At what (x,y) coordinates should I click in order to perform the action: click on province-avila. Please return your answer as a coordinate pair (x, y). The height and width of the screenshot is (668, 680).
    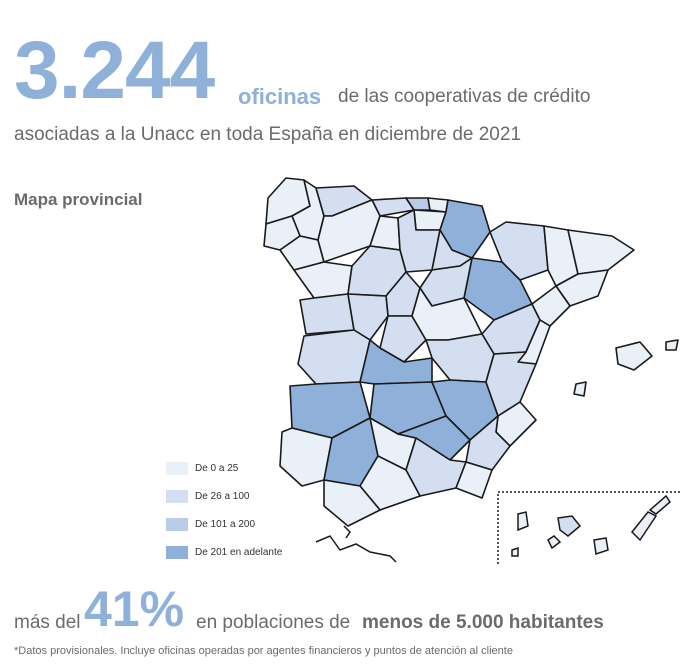
    Looking at the image, I should click on (368, 317).